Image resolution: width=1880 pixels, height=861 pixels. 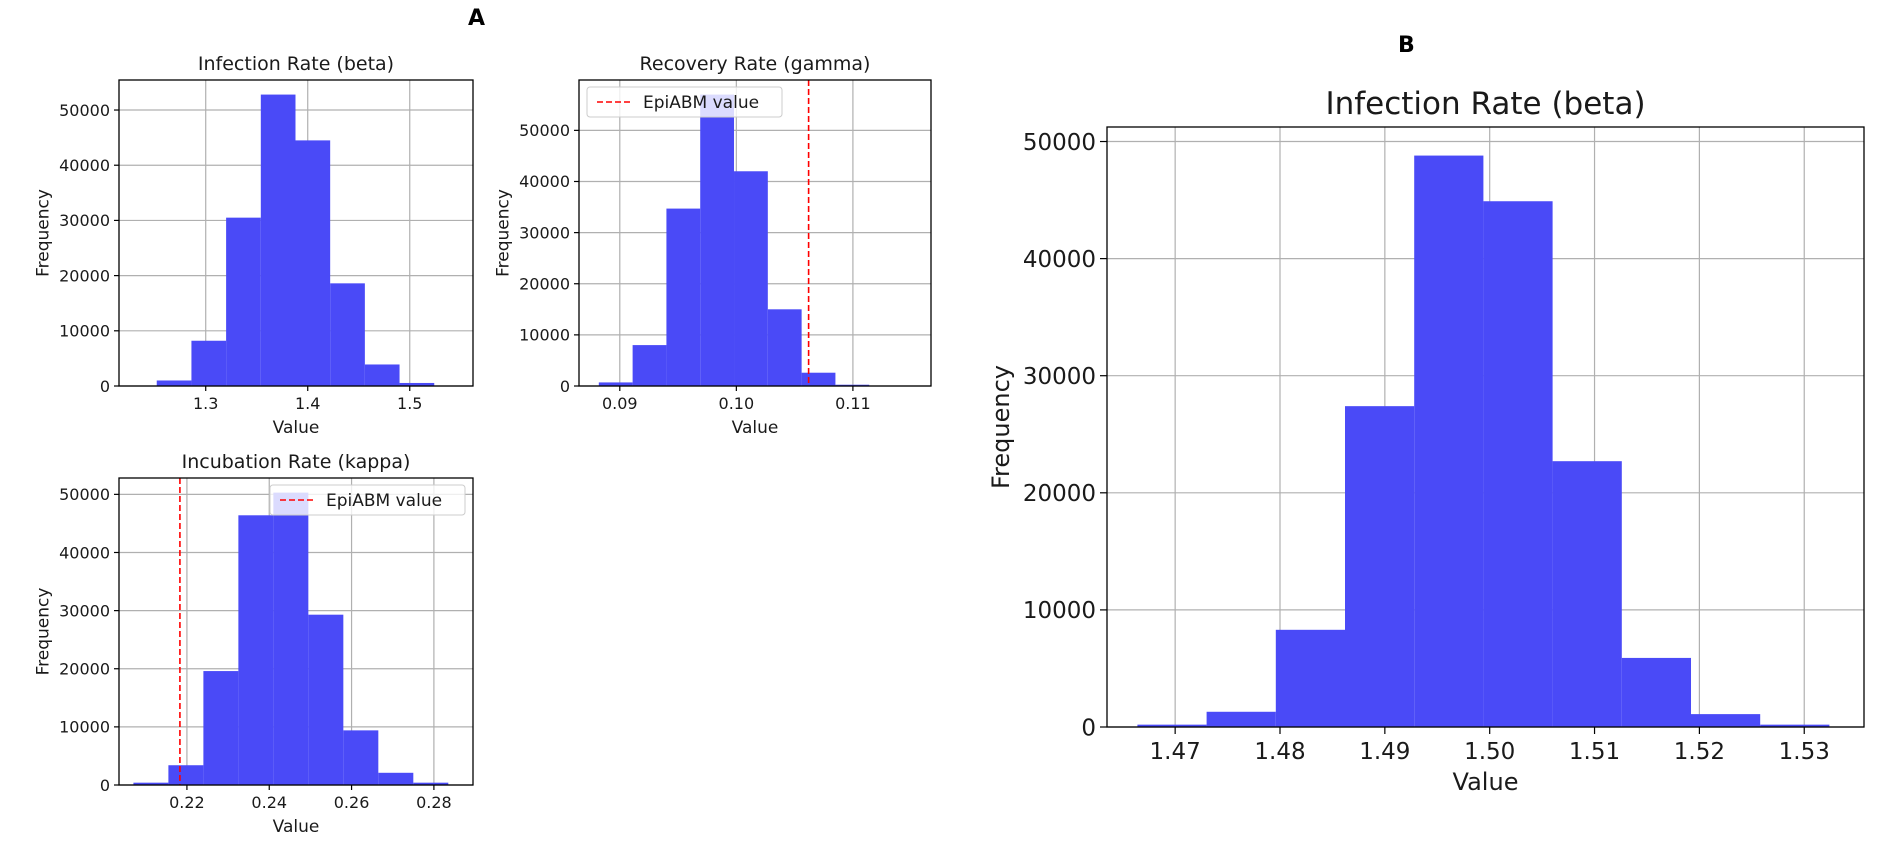 I want to click on panel-label-b: B, so click(x=1406, y=45).